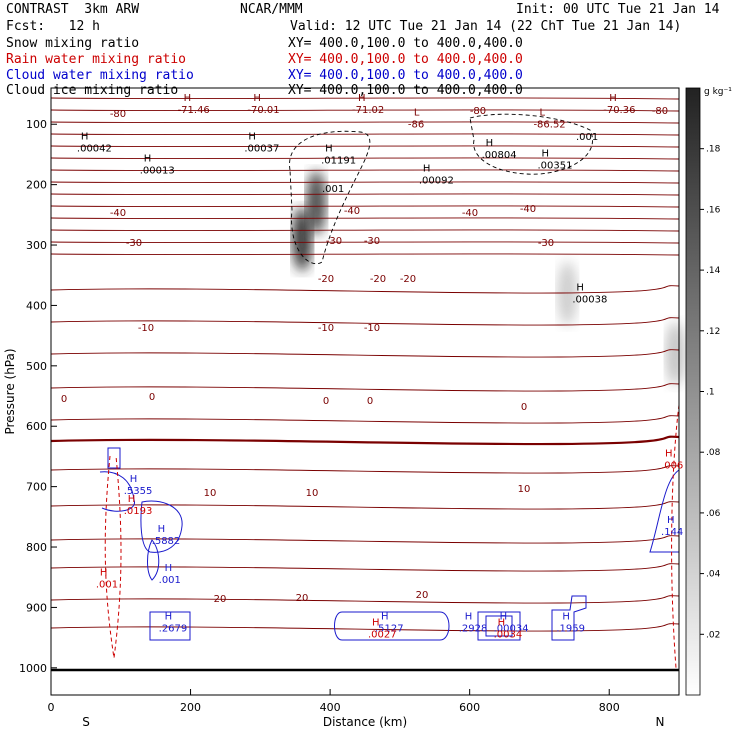 Image resolution: width=740 pixels, height=740 pixels. Describe the element at coordinates (693, 391) in the screenshot. I see `colorbar-ramp` at that location.